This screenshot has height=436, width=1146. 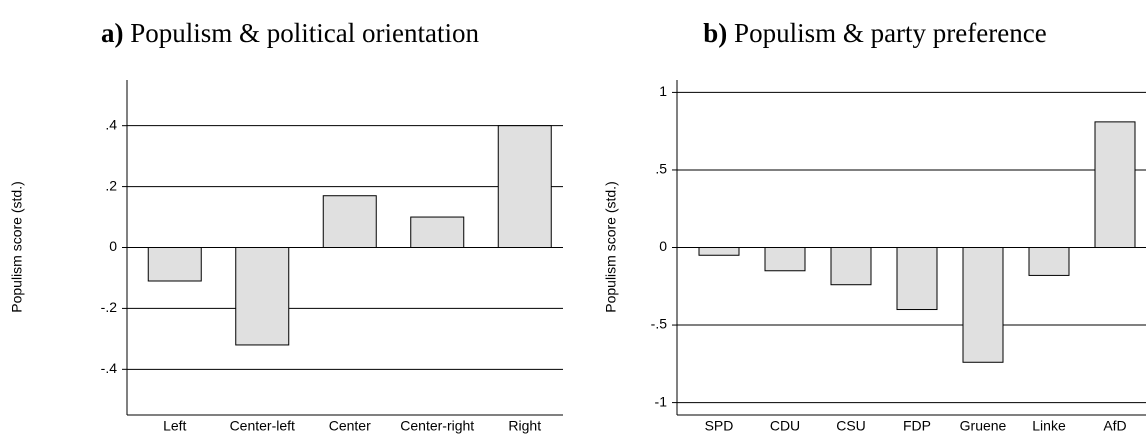 What do you see at coordinates (437, 426) in the screenshot?
I see `x-tick-label: Center-right` at bounding box center [437, 426].